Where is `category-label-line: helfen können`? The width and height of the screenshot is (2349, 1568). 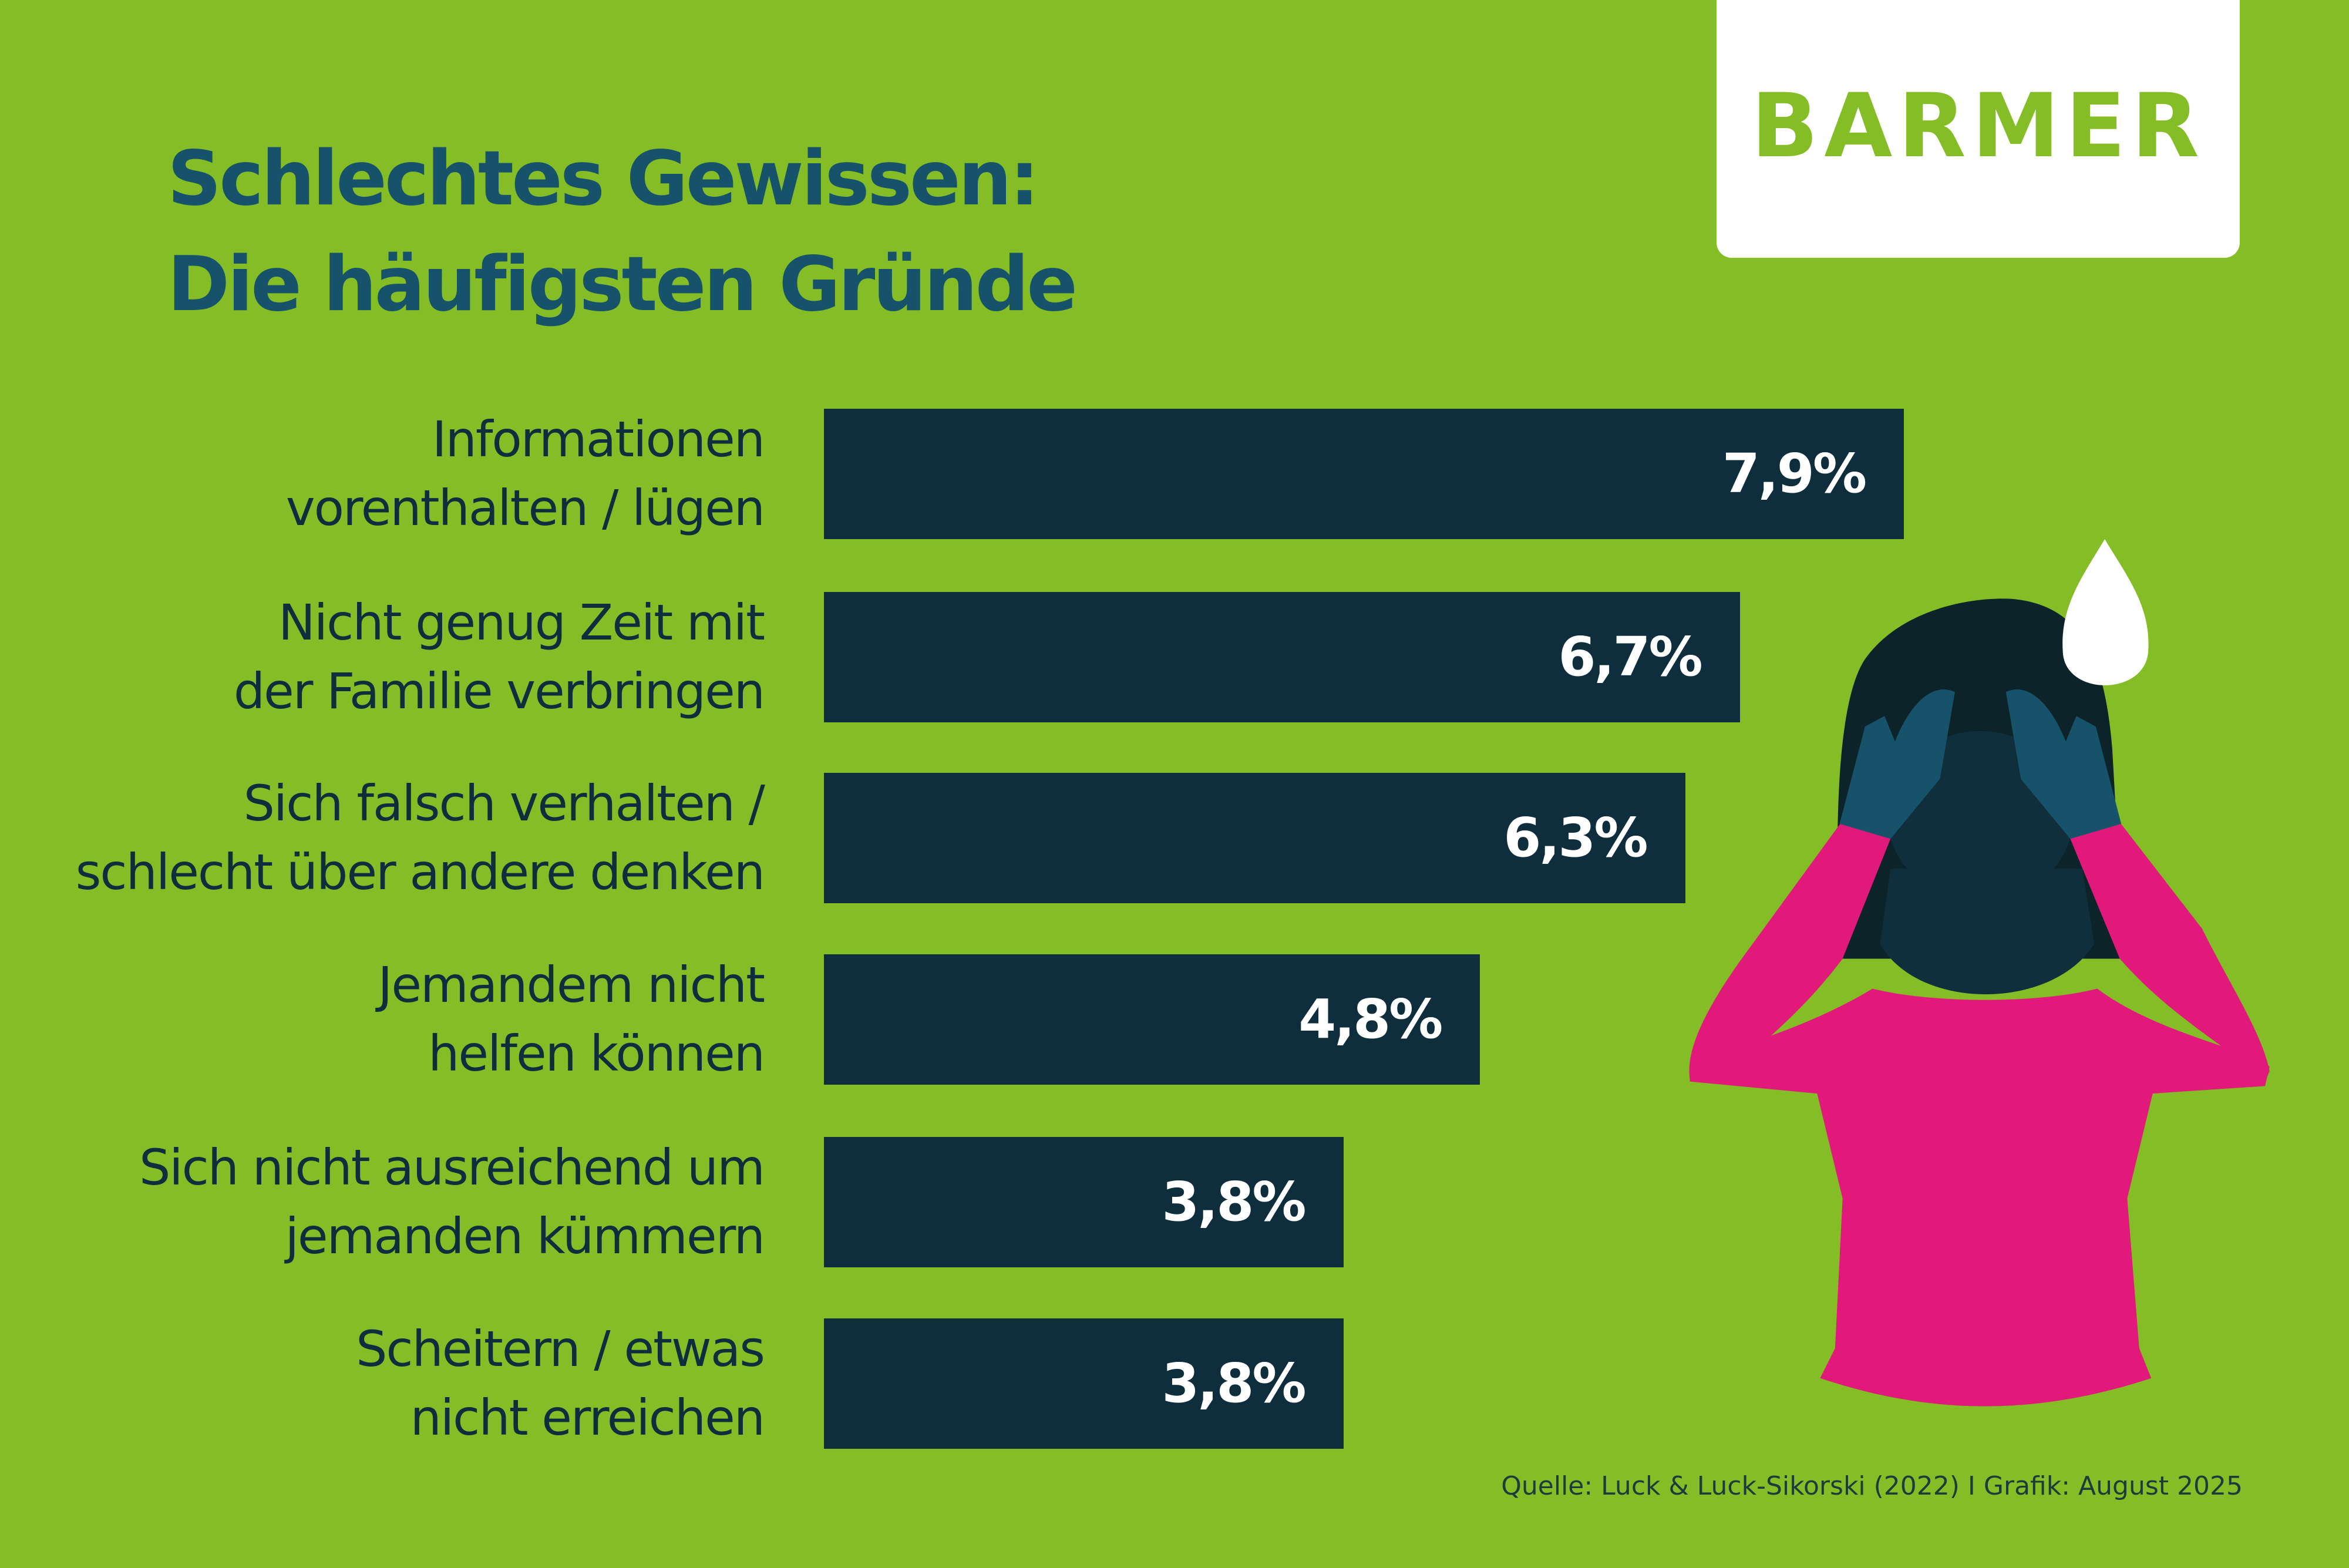
category-label-line: helfen können is located at coordinates (596, 1053).